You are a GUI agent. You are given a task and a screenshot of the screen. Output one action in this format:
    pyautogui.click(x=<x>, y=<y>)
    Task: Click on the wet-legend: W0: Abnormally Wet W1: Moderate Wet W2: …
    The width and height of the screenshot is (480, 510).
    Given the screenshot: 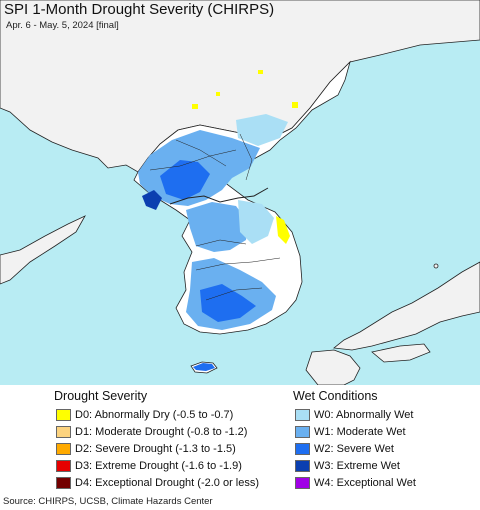 What is the action you would take?
    pyautogui.click(x=355, y=449)
    